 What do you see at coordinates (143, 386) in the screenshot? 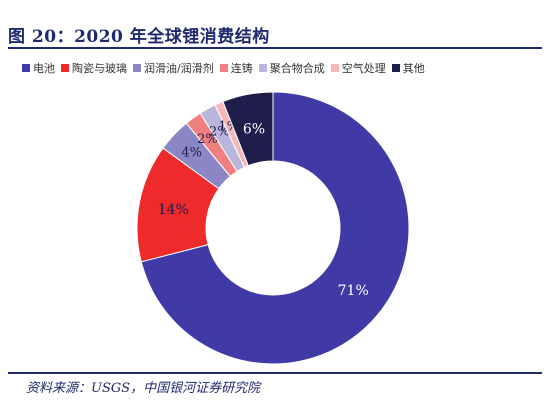
I see `source-note: 资料来源：USGS，中国银河证券研究院` at bounding box center [143, 386].